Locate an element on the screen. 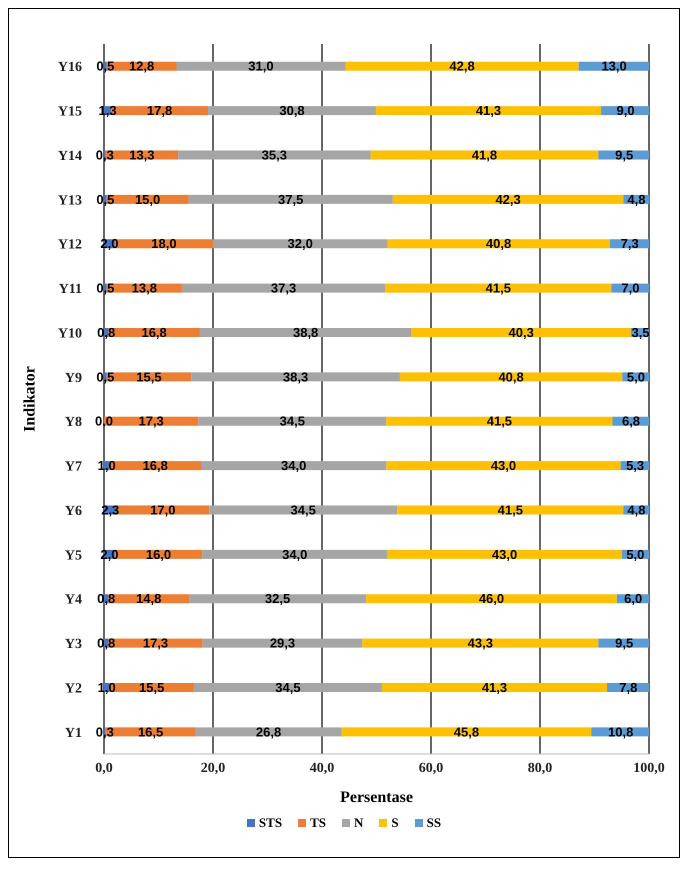  data-label: 7,8 is located at coordinates (628, 687).